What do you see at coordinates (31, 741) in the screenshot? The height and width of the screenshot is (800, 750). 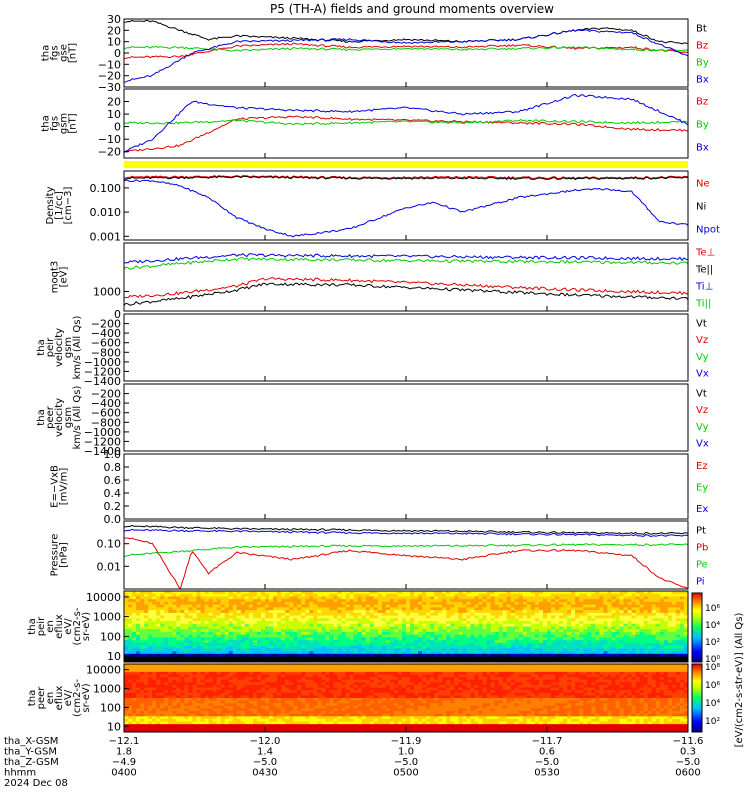 I see `x-row-label: tha_X-GSM` at bounding box center [31, 741].